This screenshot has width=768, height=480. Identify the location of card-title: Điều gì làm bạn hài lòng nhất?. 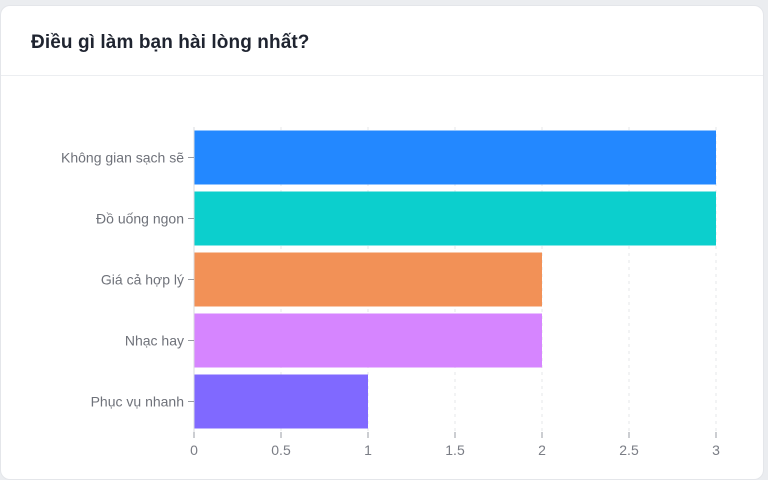
(170, 42).